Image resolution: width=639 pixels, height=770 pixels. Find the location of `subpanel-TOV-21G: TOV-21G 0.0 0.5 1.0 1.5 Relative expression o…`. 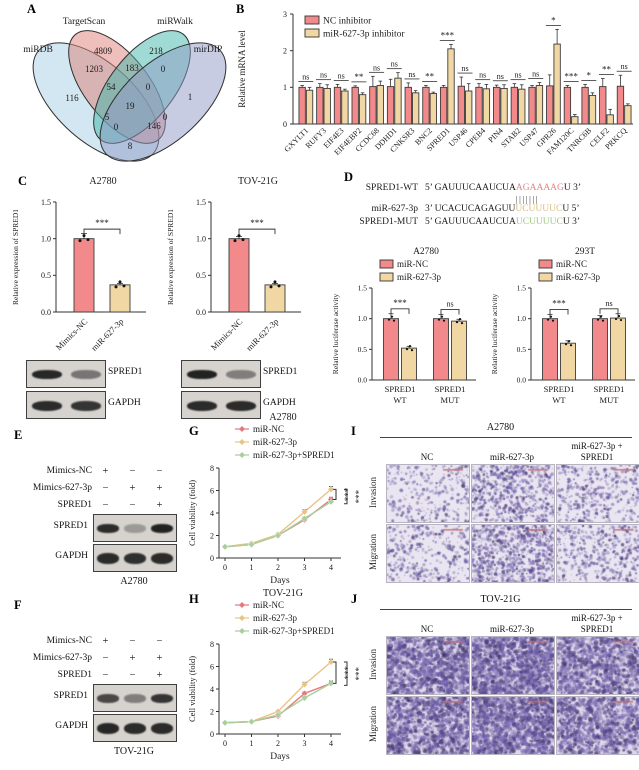

subpanel-TOV-21G: TOV-21G 0.0 0.5 1.0 1.5 Relative expression o… is located at coordinates (238, 264).